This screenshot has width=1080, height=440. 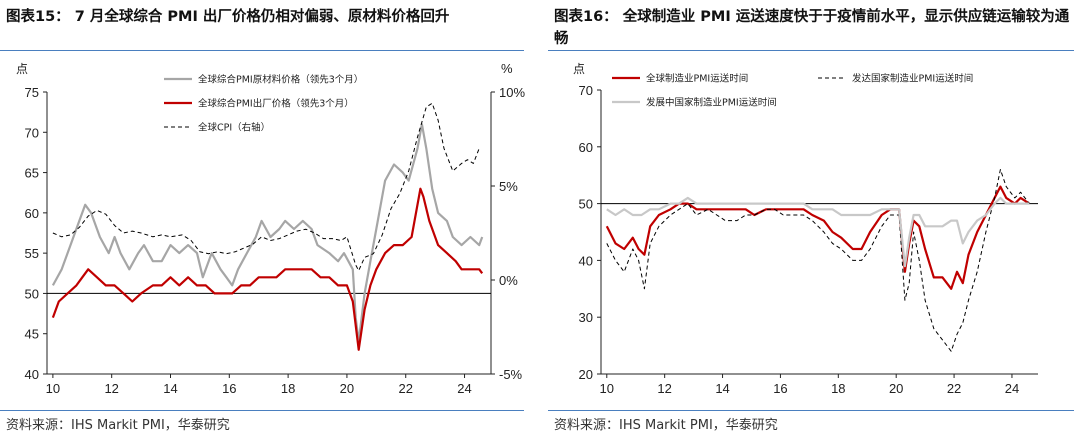 What do you see at coordinates (511, 374) in the screenshot?
I see `y-tick-label-right: -5%` at bounding box center [511, 374].